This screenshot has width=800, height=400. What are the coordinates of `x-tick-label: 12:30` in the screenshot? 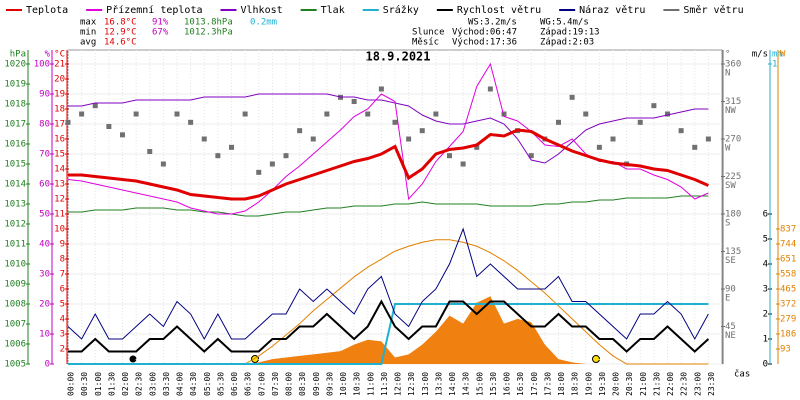 It's located at (411, 384).